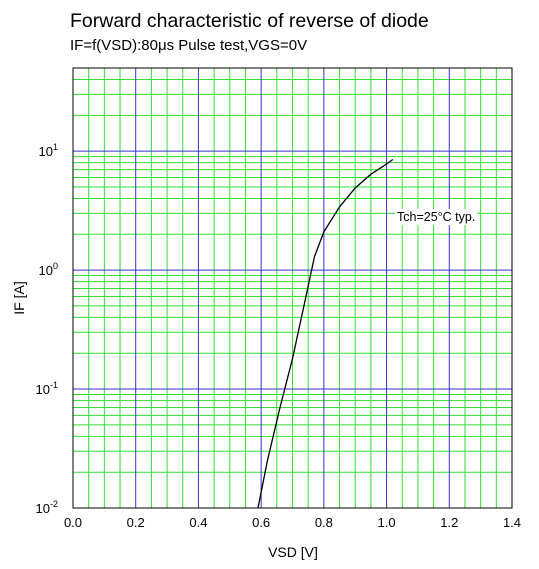 This screenshot has height=569, width=539. What do you see at coordinates (198, 522) in the screenshot?
I see `x-tick-label: 0.4` at bounding box center [198, 522].